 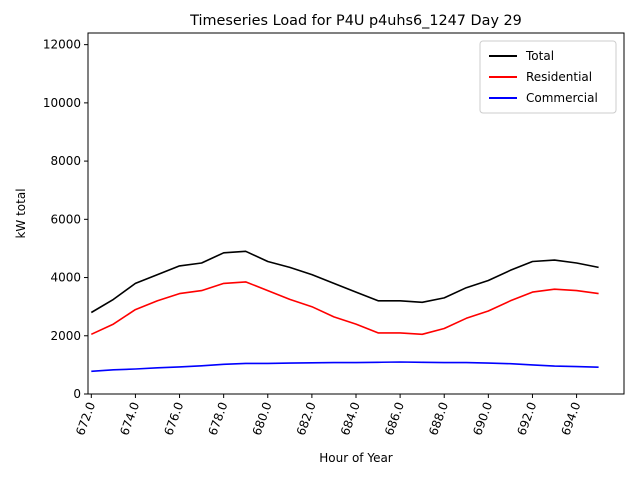 I want to click on series-line-total, so click(x=344, y=282).